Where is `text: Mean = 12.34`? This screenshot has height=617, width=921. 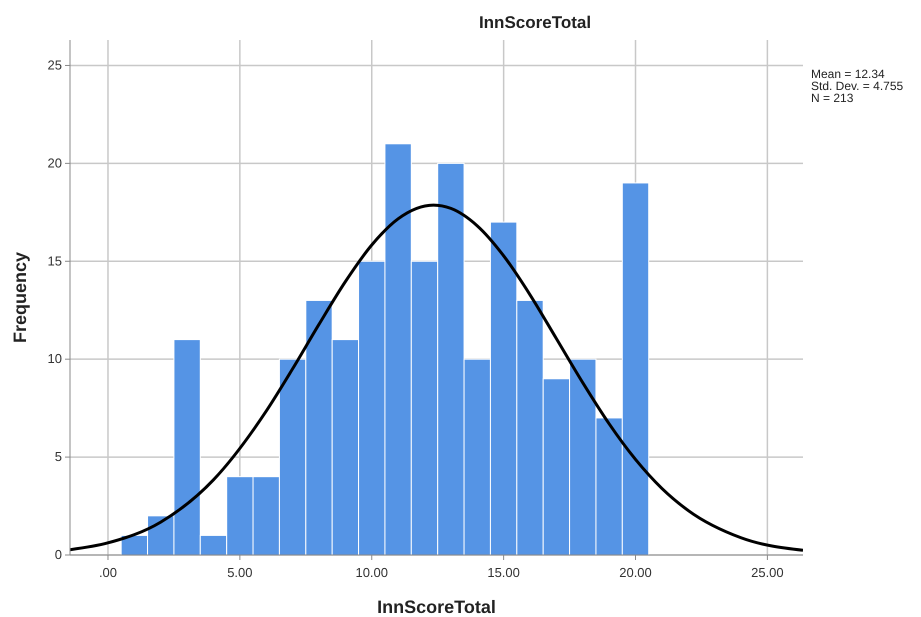
text: Mean = 12.34 is located at coordinates (848, 74).